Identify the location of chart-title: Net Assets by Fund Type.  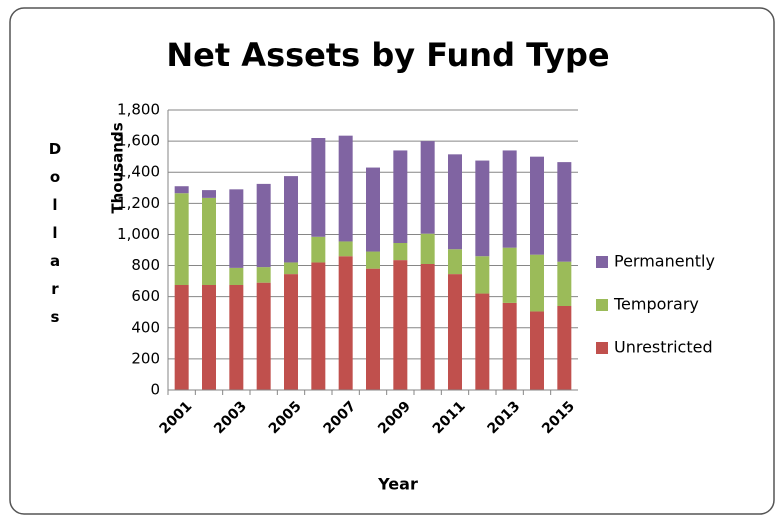
(387, 55).